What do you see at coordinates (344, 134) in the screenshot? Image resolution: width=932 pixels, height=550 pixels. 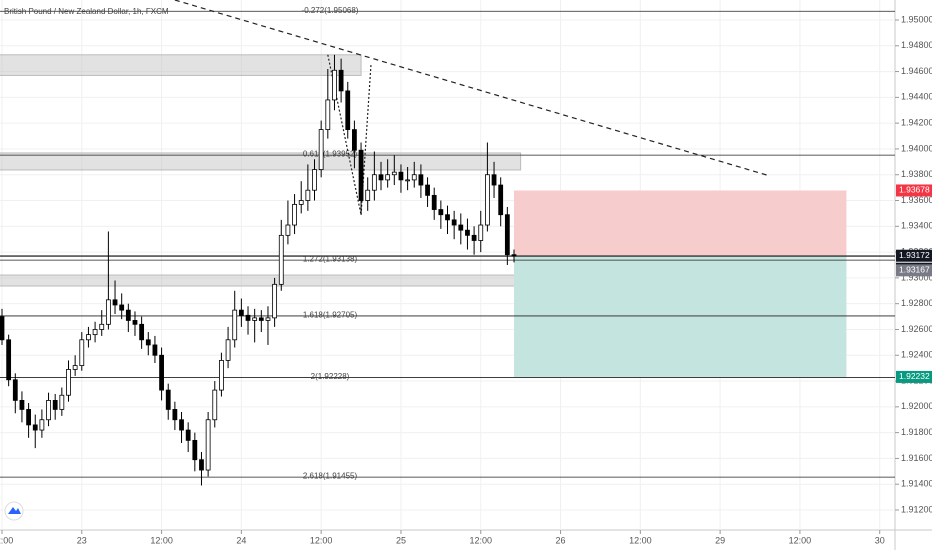 I see `trendline` at bounding box center [344, 134].